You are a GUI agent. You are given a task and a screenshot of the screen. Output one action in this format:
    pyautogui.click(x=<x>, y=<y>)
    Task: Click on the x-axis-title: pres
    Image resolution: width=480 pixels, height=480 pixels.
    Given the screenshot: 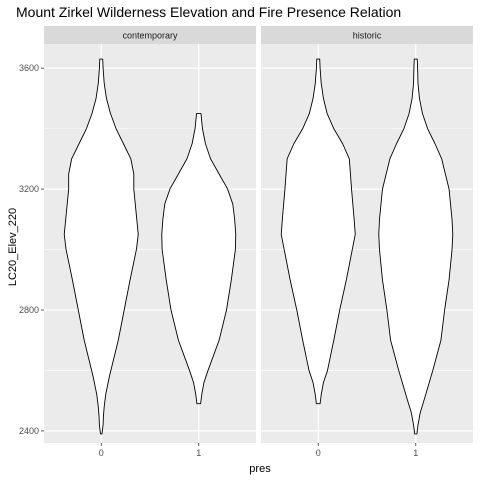 What is the action you would take?
    pyautogui.click(x=260, y=469)
    